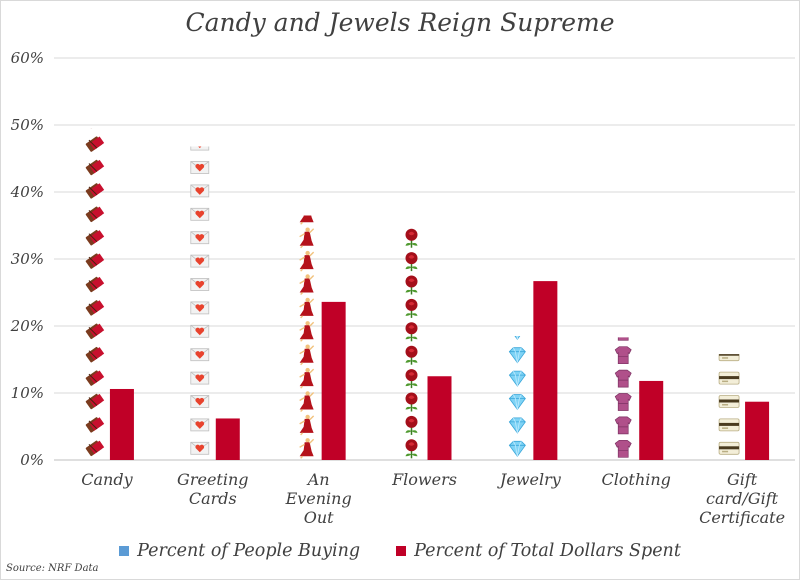 The height and width of the screenshot is (580, 800). I want to click on legend-item-dollars-spent: Percent of Total Dollars Spent, so click(538, 551).